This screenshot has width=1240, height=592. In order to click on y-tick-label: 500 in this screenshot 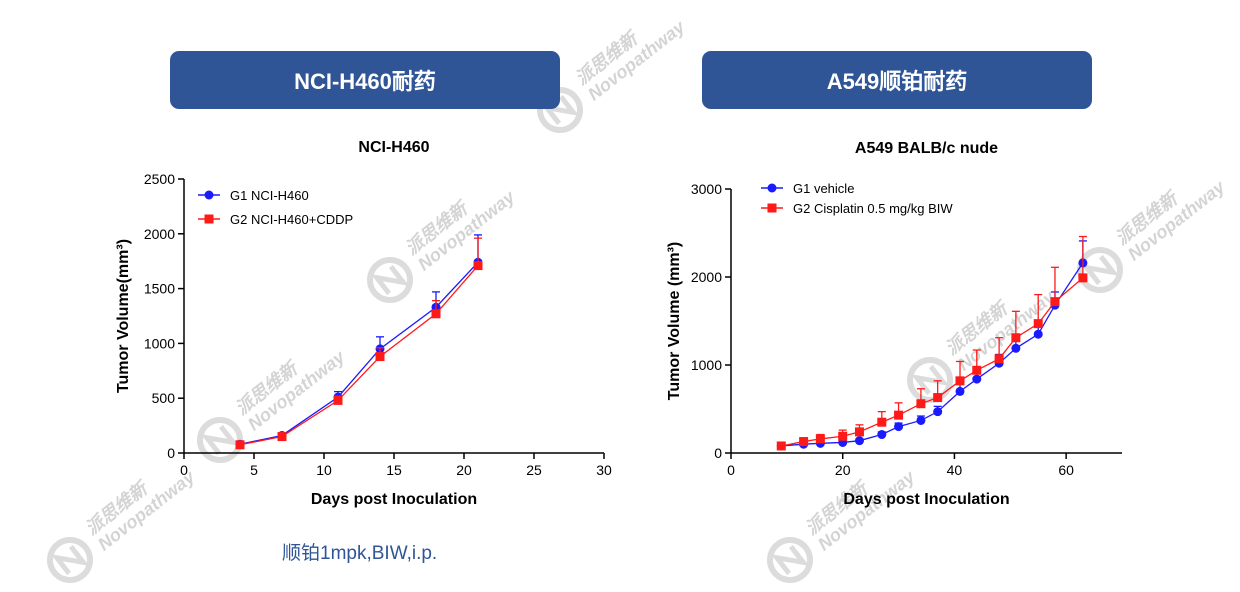, I will do `click(164, 398)`.